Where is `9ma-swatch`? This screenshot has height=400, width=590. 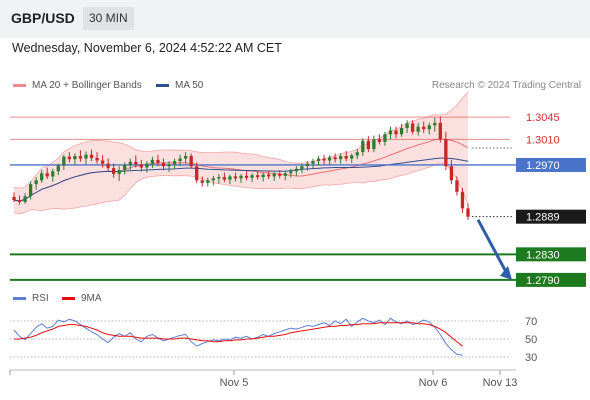 9ma-swatch is located at coordinates (68, 298).